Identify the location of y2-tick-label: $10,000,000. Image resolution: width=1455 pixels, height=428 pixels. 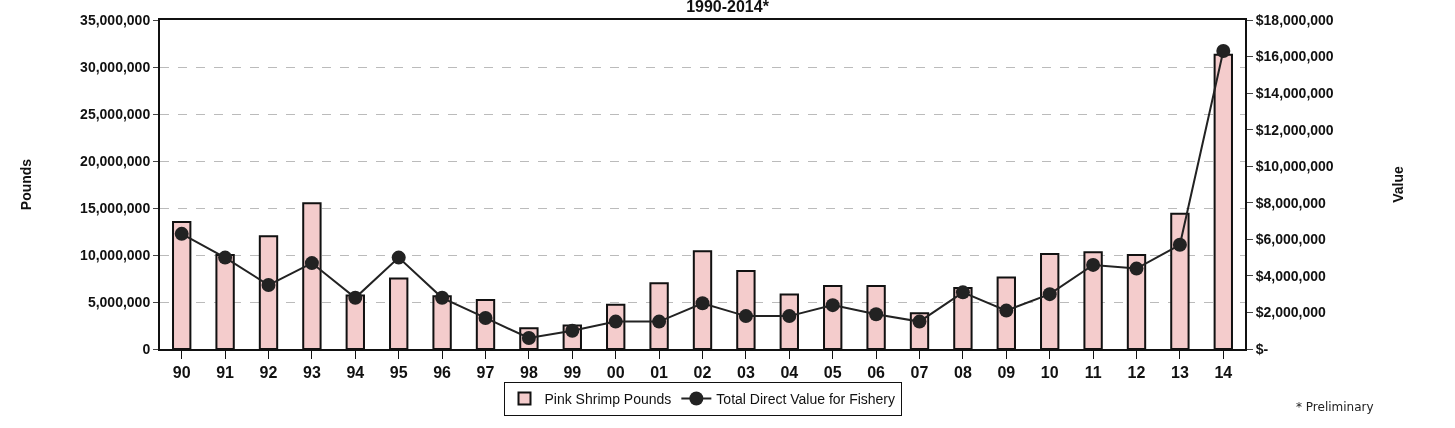
(1294, 166).